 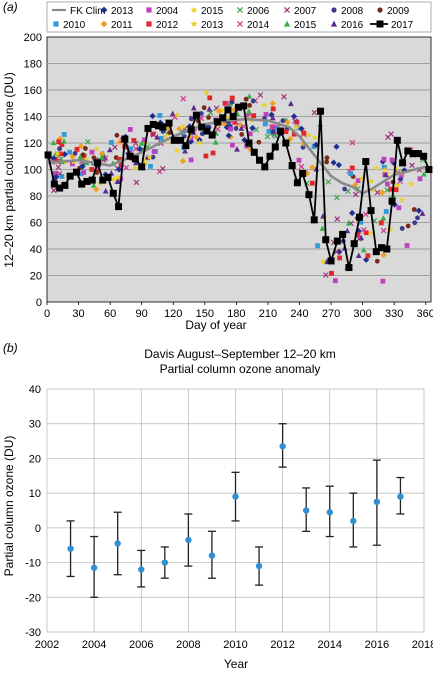 I want to click on x-tick-label-b: 2004, so click(x=94, y=645).